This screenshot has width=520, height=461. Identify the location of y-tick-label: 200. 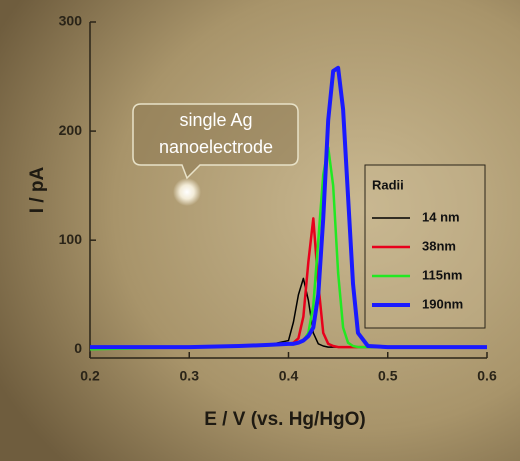
(71, 130).